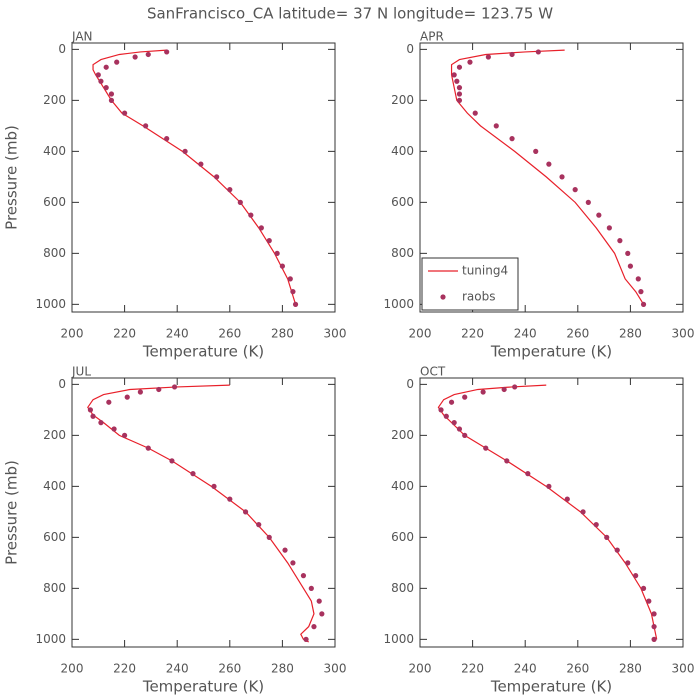 The image size is (700, 700). I want to click on legend-label: tuning4, so click(485, 271).